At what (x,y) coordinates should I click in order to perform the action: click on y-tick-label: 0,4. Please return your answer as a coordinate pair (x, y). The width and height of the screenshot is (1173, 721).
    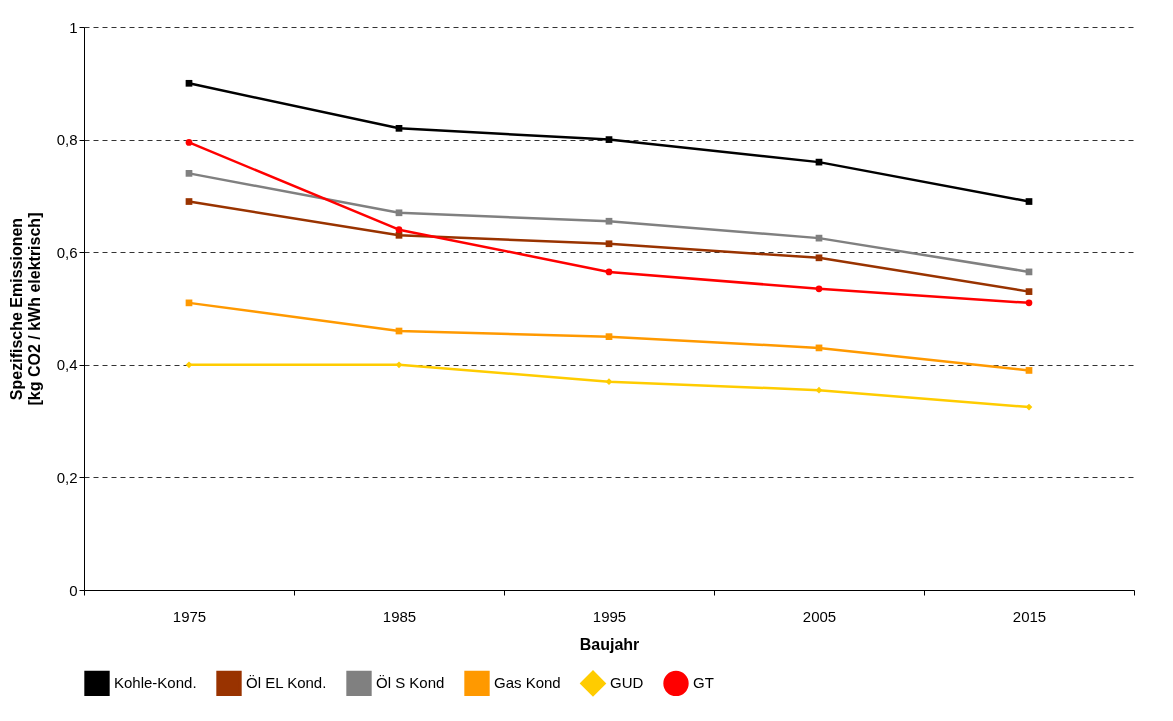
    Looking at the image, I should click on (67, 365).